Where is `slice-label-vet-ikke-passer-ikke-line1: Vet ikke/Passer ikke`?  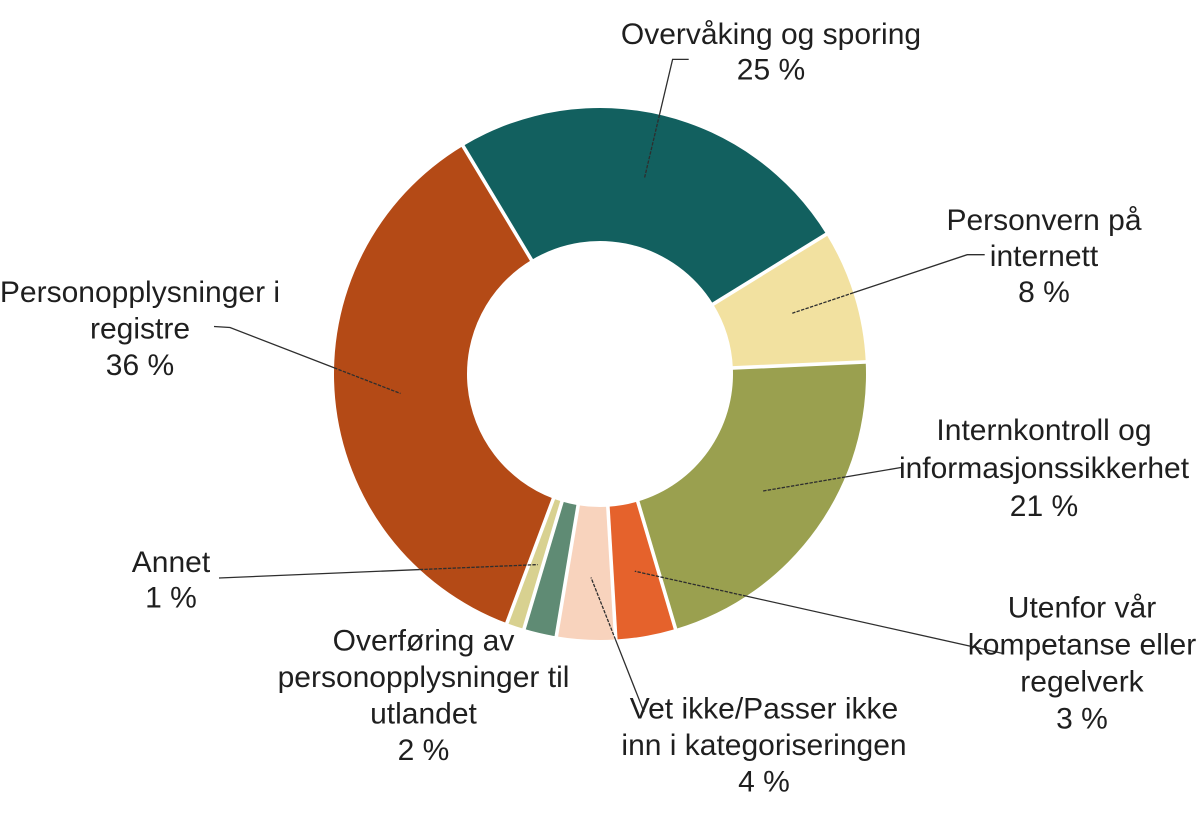
slice-label-vet-ikke-passer-ikke-line1: Vet ikke/Passer ikke is located at coordinates (764, 709).